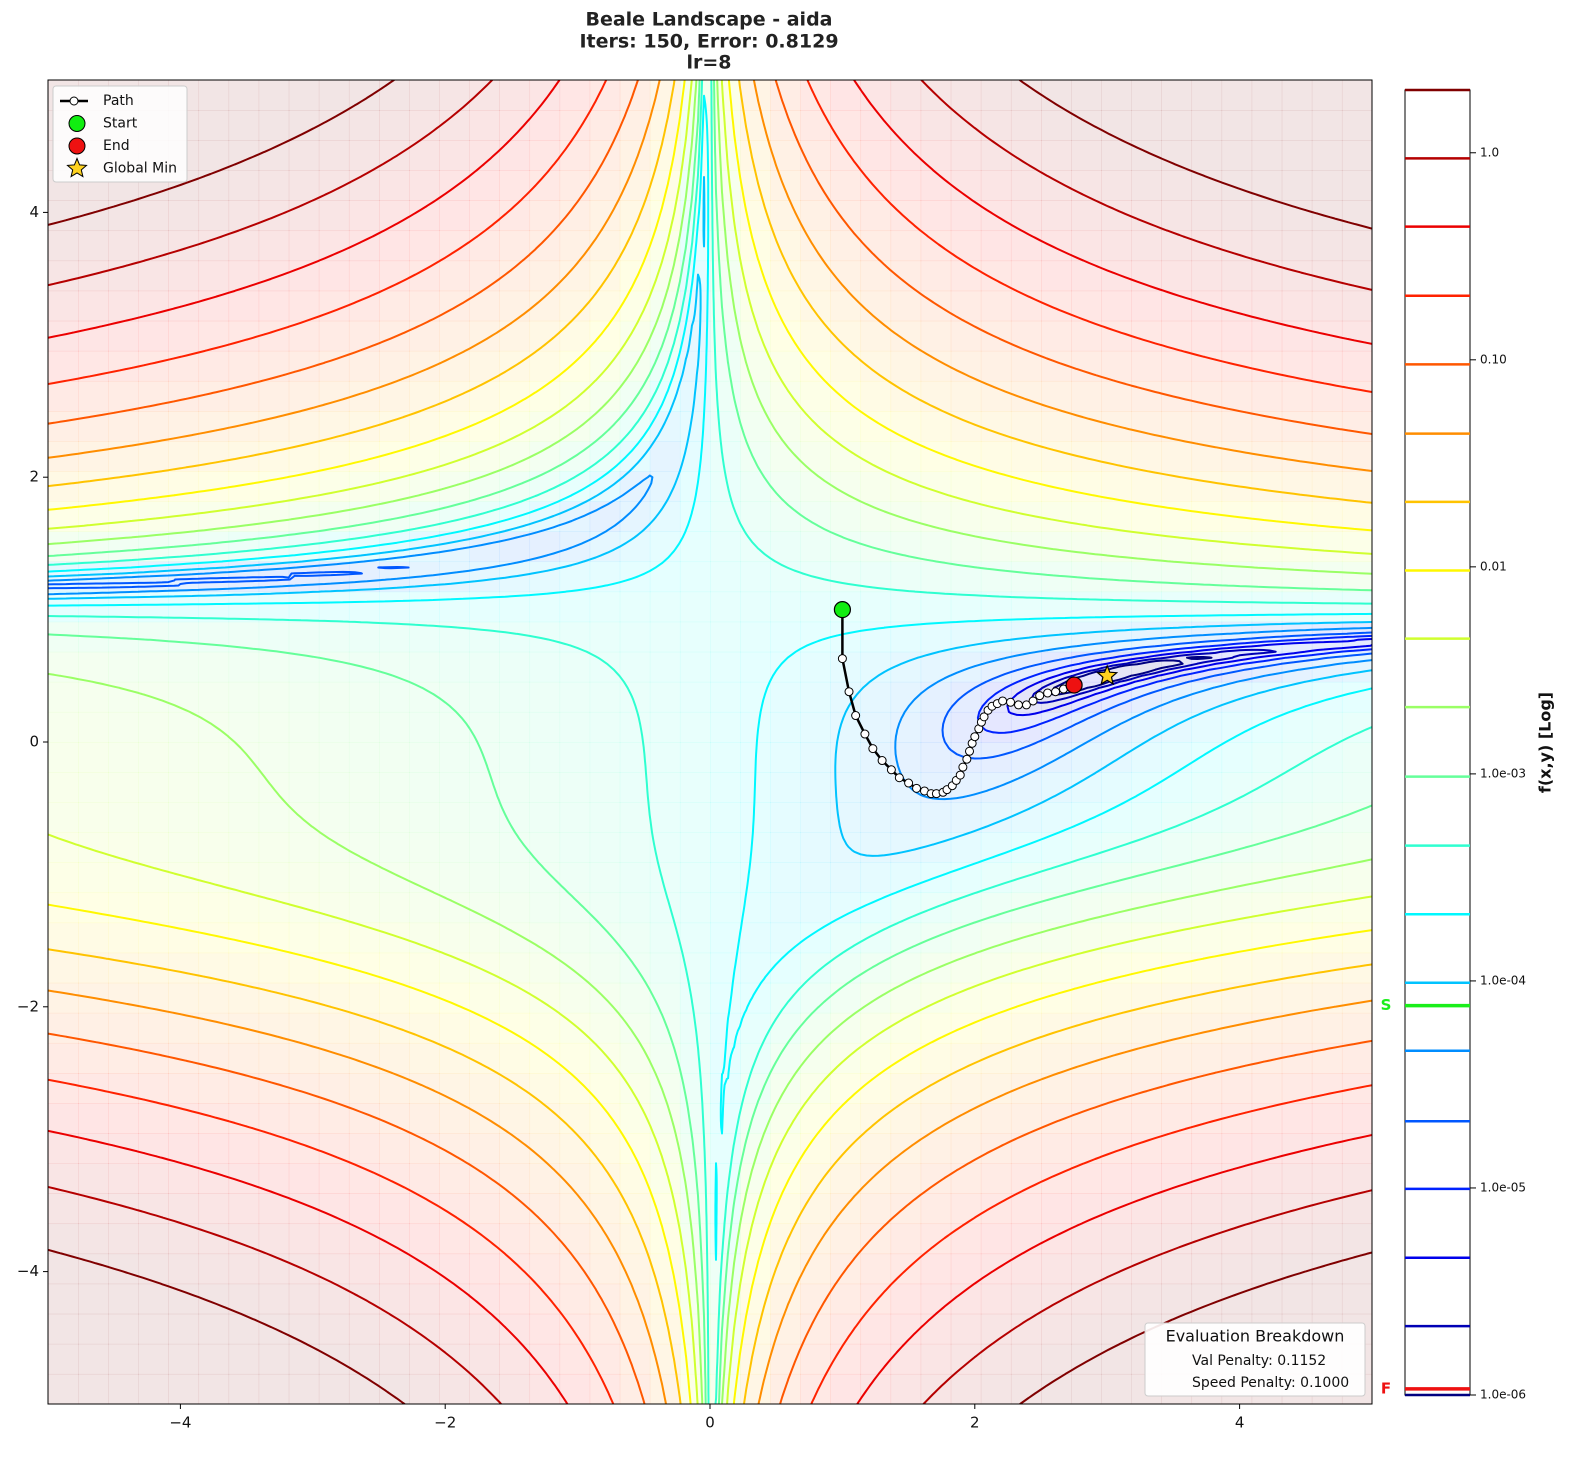  Describe the element at coordinates (1493, 566) in the screenshot. I see `colorbar-tick-label: 0.01` at that location.